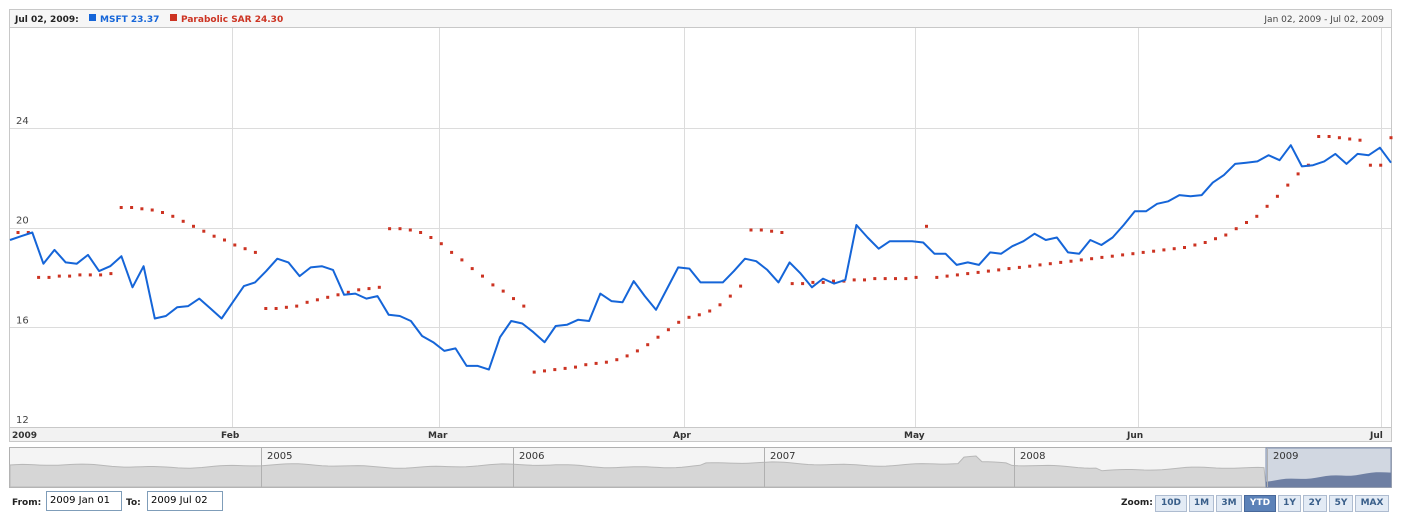 This screenshot has height=525, width=1401. Describe the element at coordinates (682, 436) in the screenshot. I see `x-tick-label: Apr` at that location.